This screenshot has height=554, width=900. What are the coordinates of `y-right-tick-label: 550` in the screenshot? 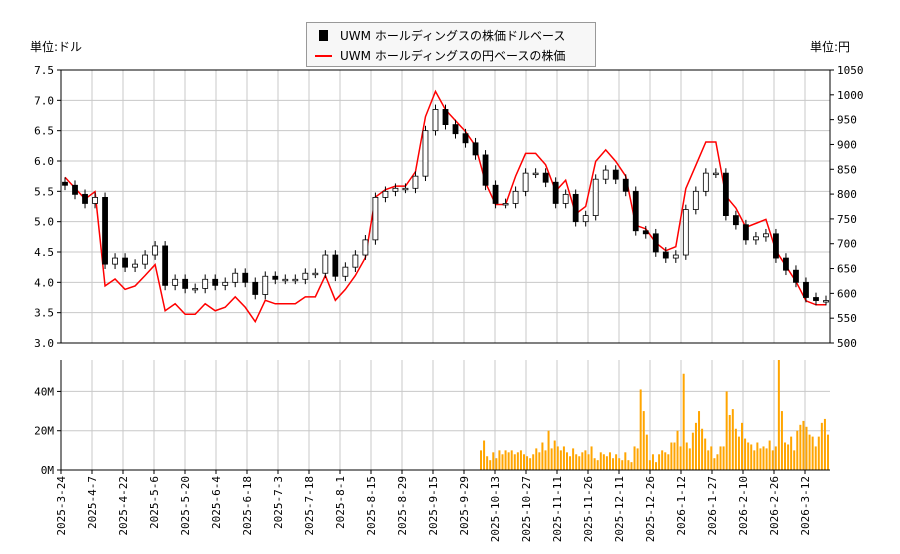 It's located at (847, 318).